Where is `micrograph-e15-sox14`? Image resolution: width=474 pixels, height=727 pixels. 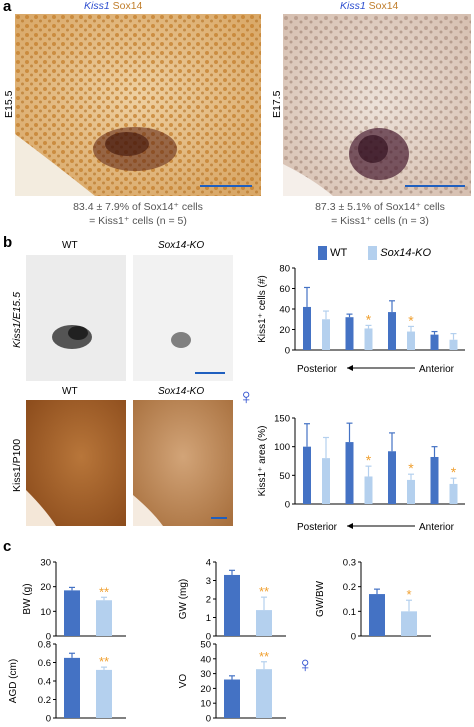
micrograph-e15-sox14 is located at coordinates (138, 105).